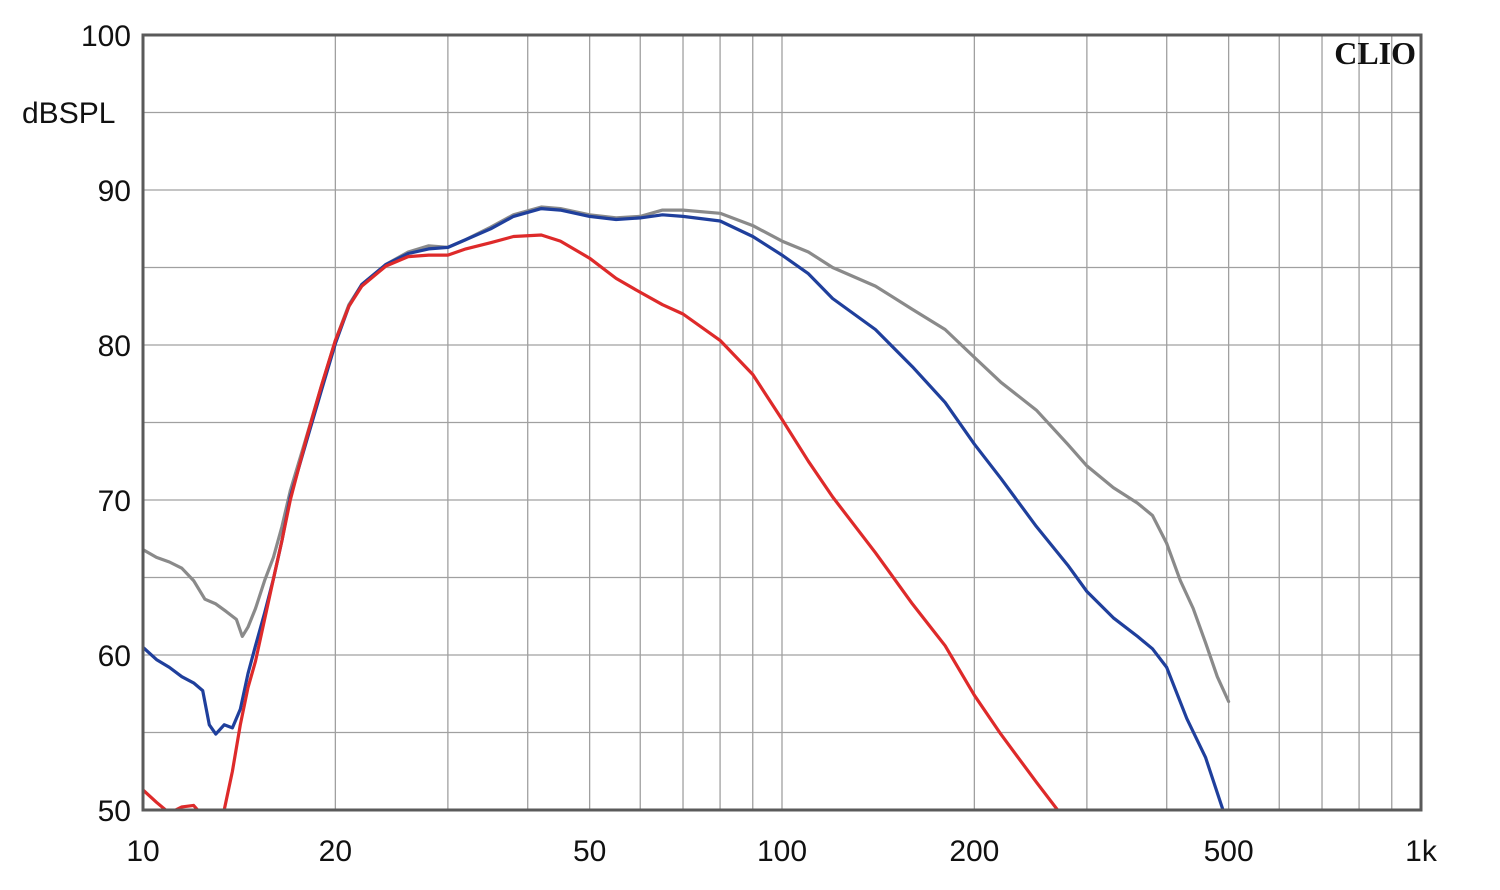 The width and height of the screenshot is (1500, 890). I want to click on x-tick-label: 200, so click(974, 851).